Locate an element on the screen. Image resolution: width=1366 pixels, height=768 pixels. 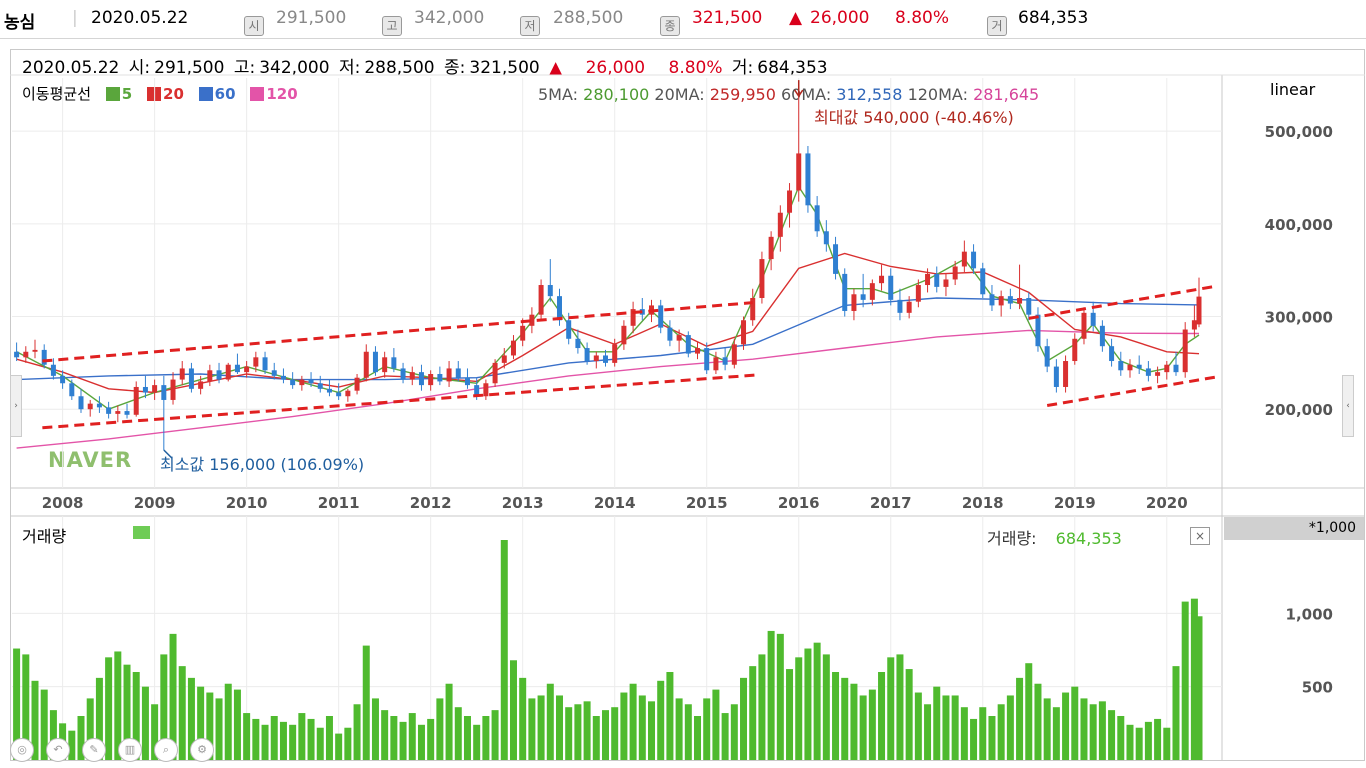
header-date: 2020.05.22 is located at coordinates (140, 18).